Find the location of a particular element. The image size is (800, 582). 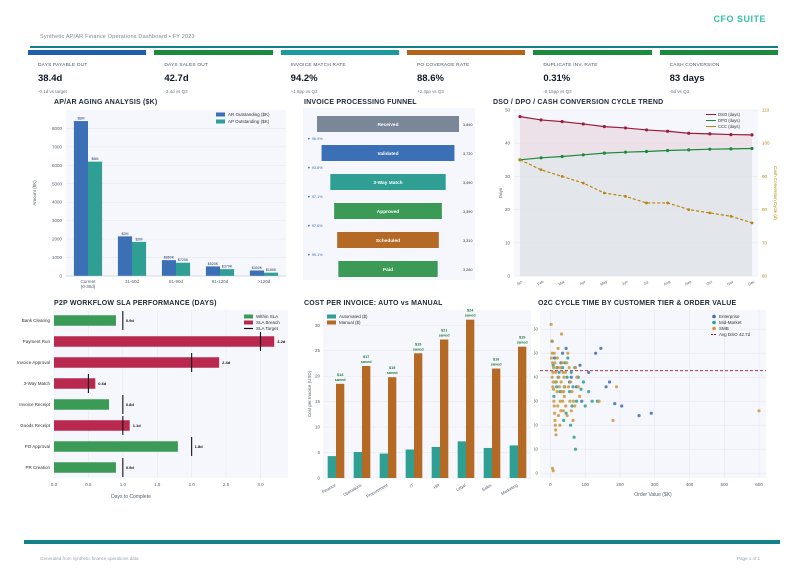

x-tick-label: 61-90d is located at coordinates (176, 281).